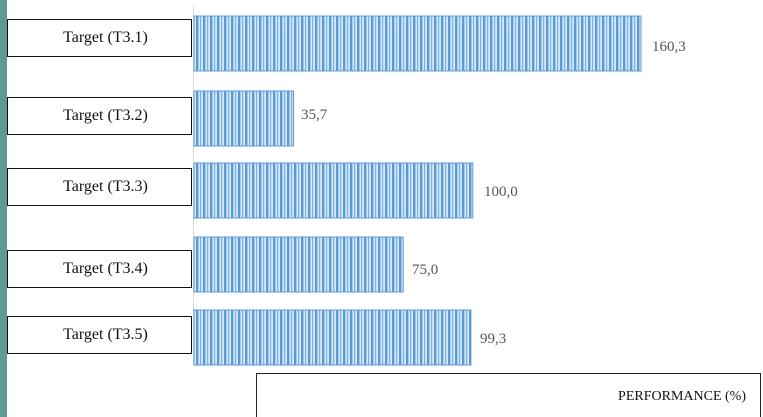 The width and height of the screenshot is (763, 417). Describe the element at coordinates (682, 396) in the screenshot. I see `x-axis-label: PERFORMANCE (%)` at that location.